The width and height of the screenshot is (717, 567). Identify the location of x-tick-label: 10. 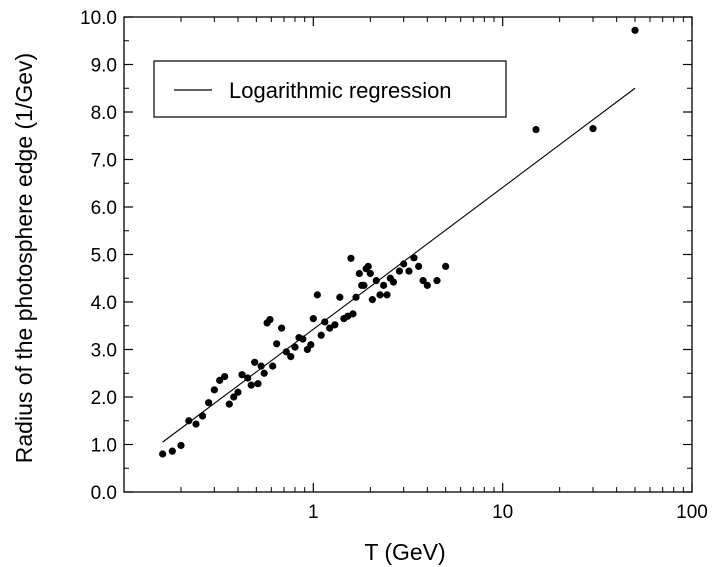
(502, 512).